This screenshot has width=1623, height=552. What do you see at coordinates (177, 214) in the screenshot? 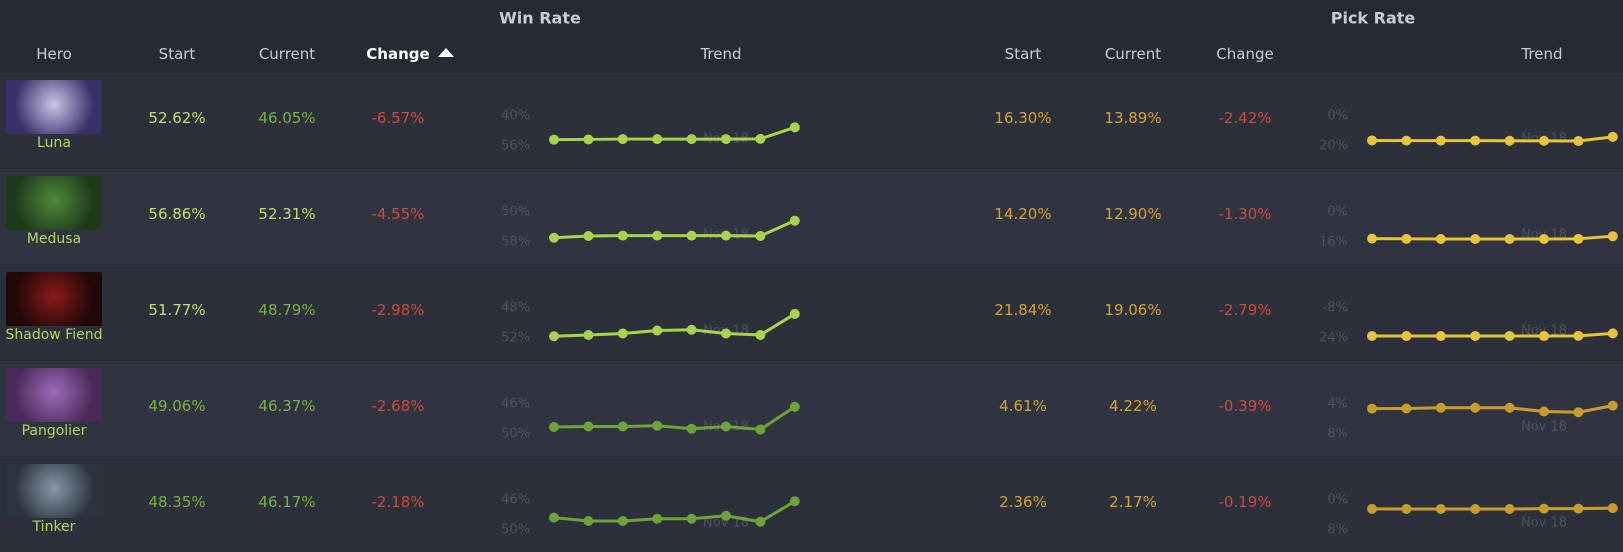
I see `cell: 56.86%` at bounding box center [177, 214].